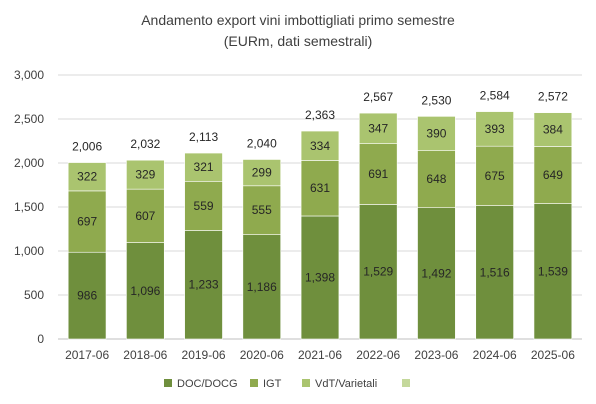 Image resolution: width=596 pixels, height=404 pixels. Describe the element at coordinates (203, 137) in the screenshot. I see `total-label: 2,113` at that location.